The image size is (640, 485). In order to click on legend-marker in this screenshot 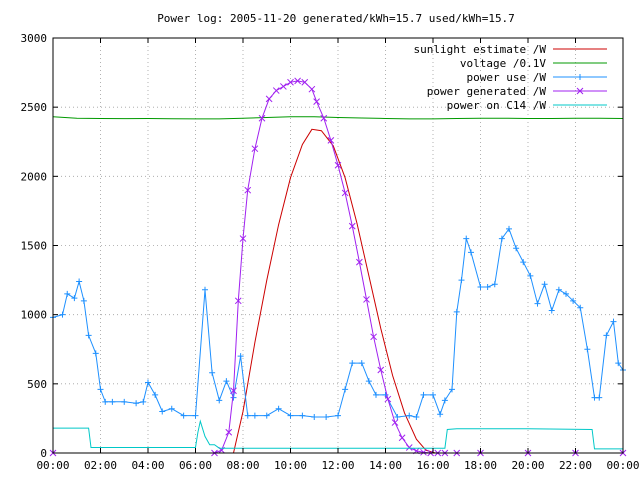, I will do `click(580, 91)`.